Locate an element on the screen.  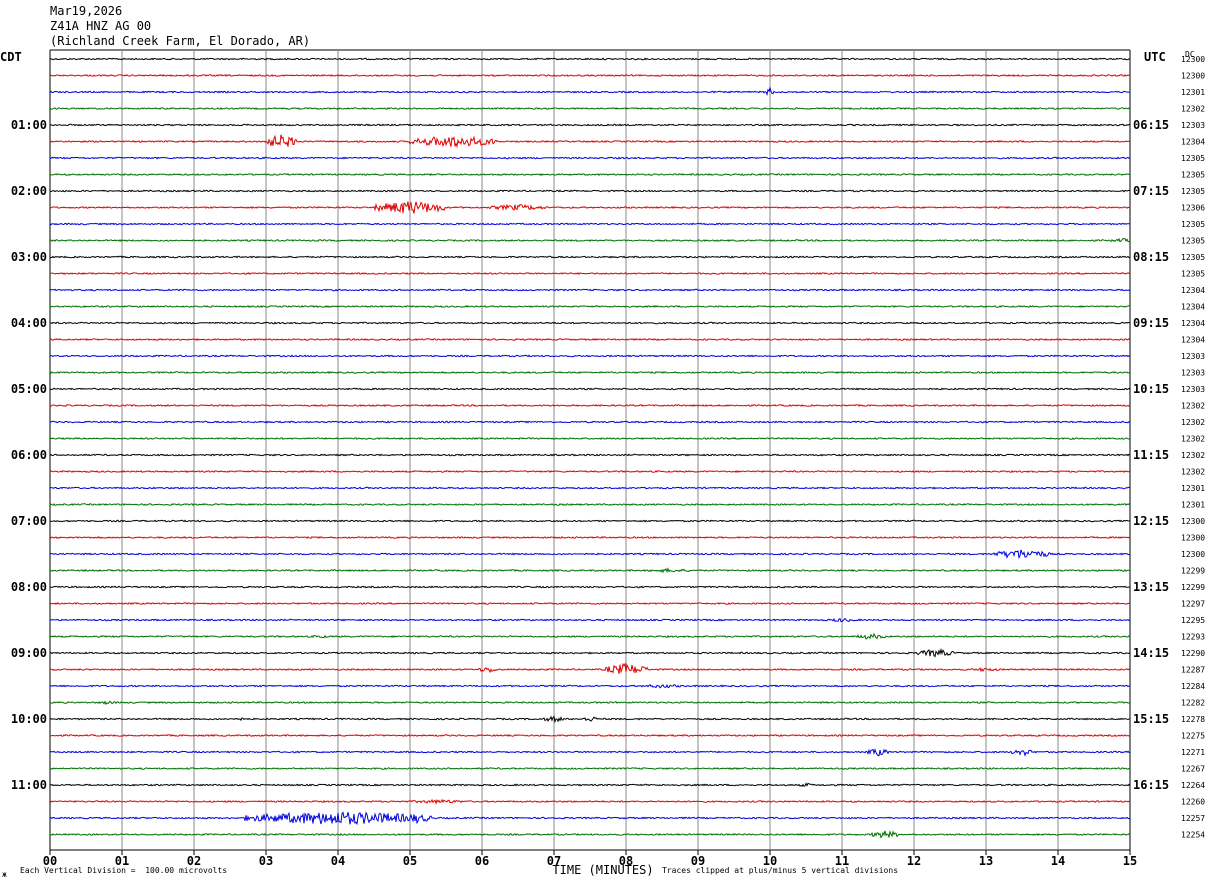
x-tick-label: 12 is located at coordinates (914, 861).